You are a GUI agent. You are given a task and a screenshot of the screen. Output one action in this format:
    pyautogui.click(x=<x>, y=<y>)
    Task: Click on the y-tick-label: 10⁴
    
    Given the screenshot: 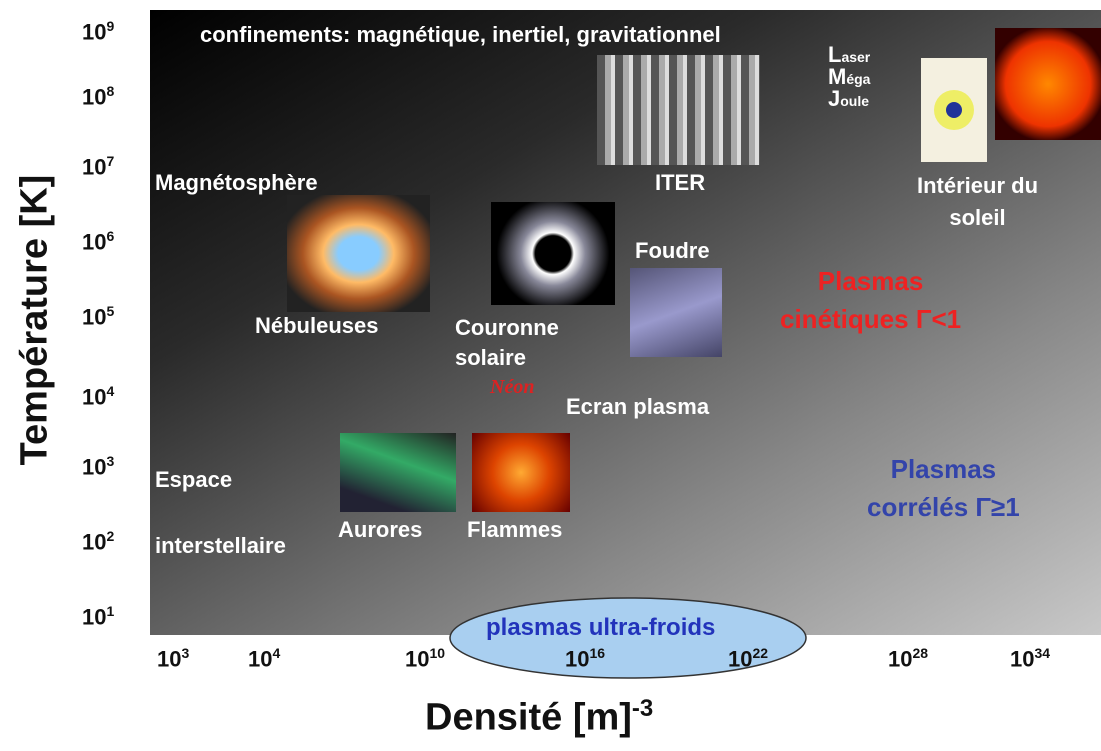 What is the action you would take?
    pyautogui.click(x=98, y=396)
    